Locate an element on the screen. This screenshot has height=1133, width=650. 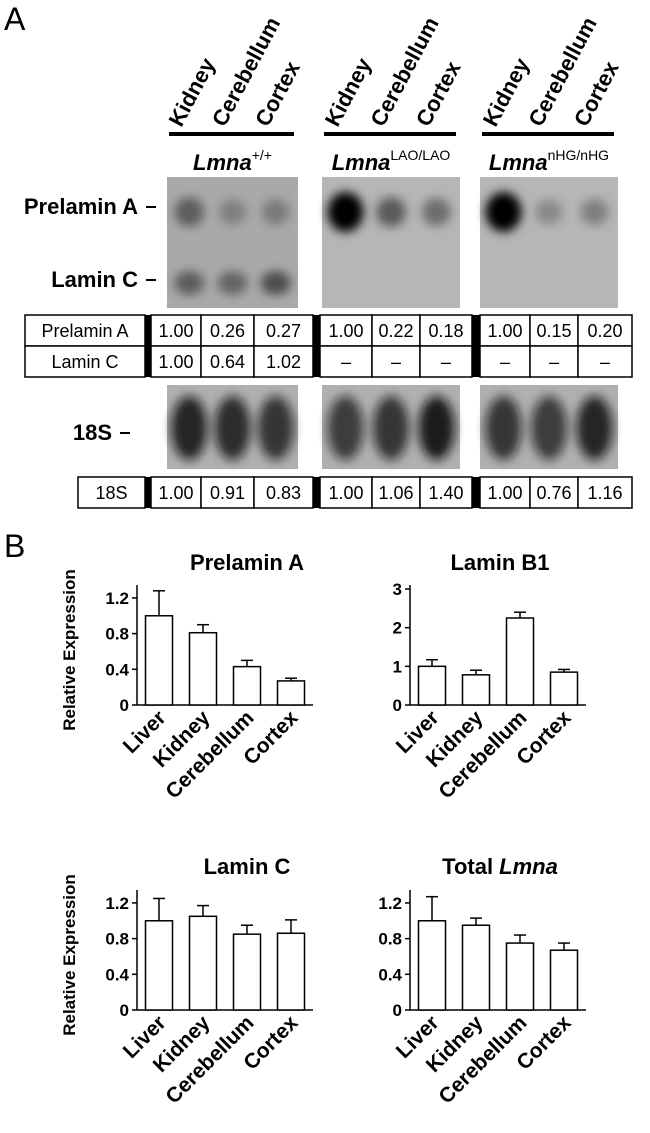
genotype: LmnanHG/nHG is located at coordinates (549, 161).